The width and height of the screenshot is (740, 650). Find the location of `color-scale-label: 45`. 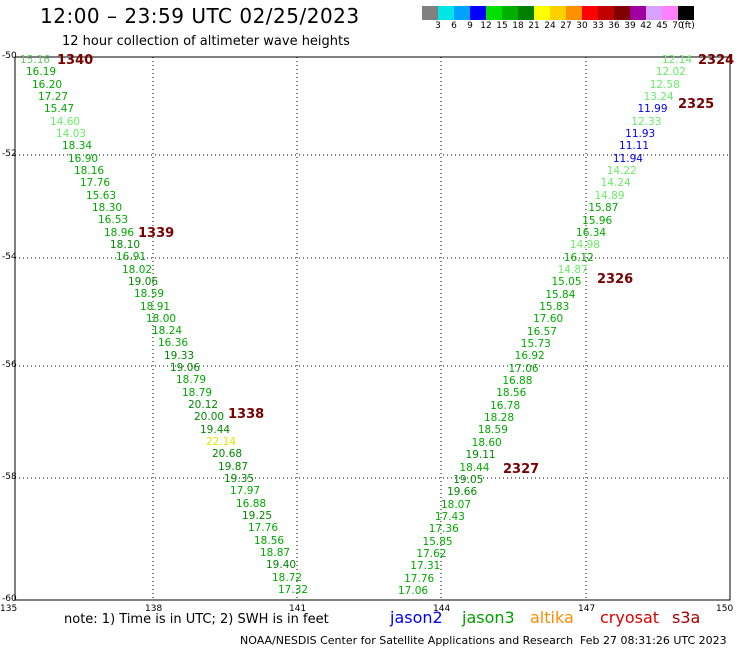

color-scale-label: 45 is located at coordinates (662, 26).